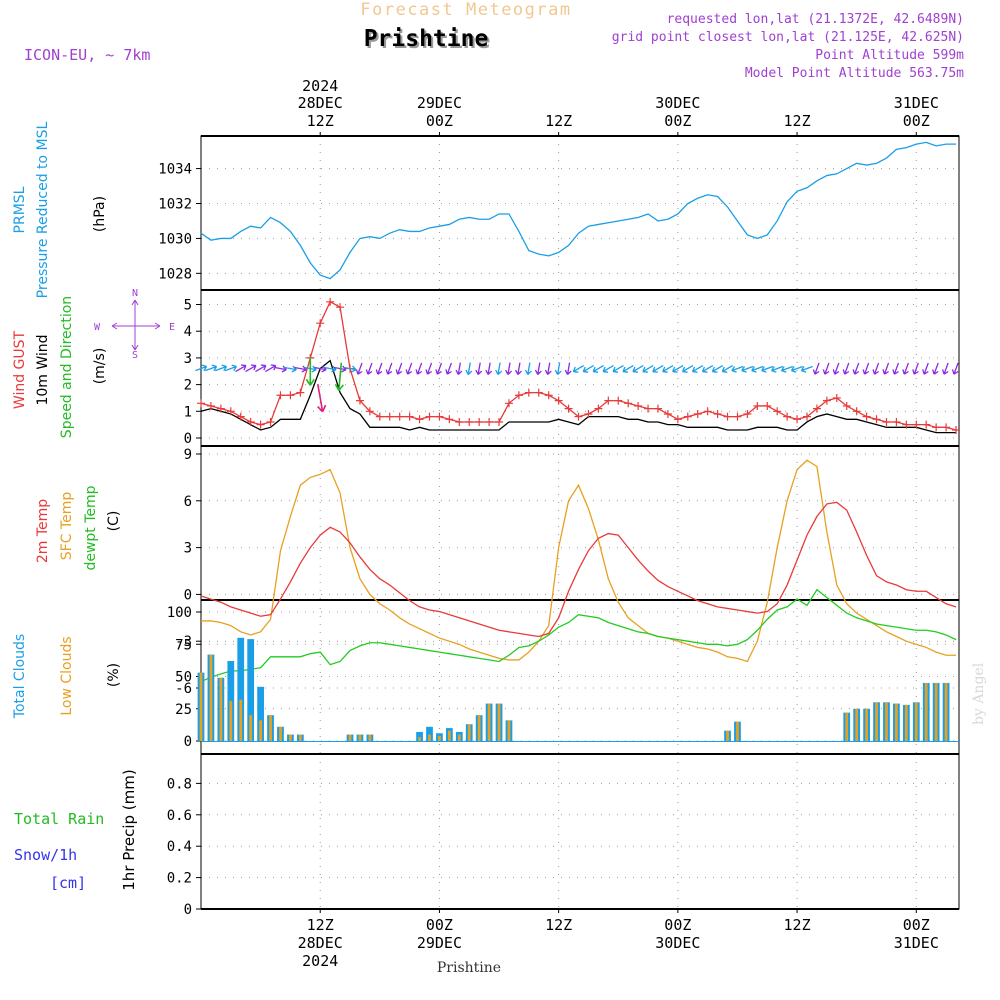 This screenshot has width=1000, height=1000. I want to click on panel-frame, so click(580, 213).